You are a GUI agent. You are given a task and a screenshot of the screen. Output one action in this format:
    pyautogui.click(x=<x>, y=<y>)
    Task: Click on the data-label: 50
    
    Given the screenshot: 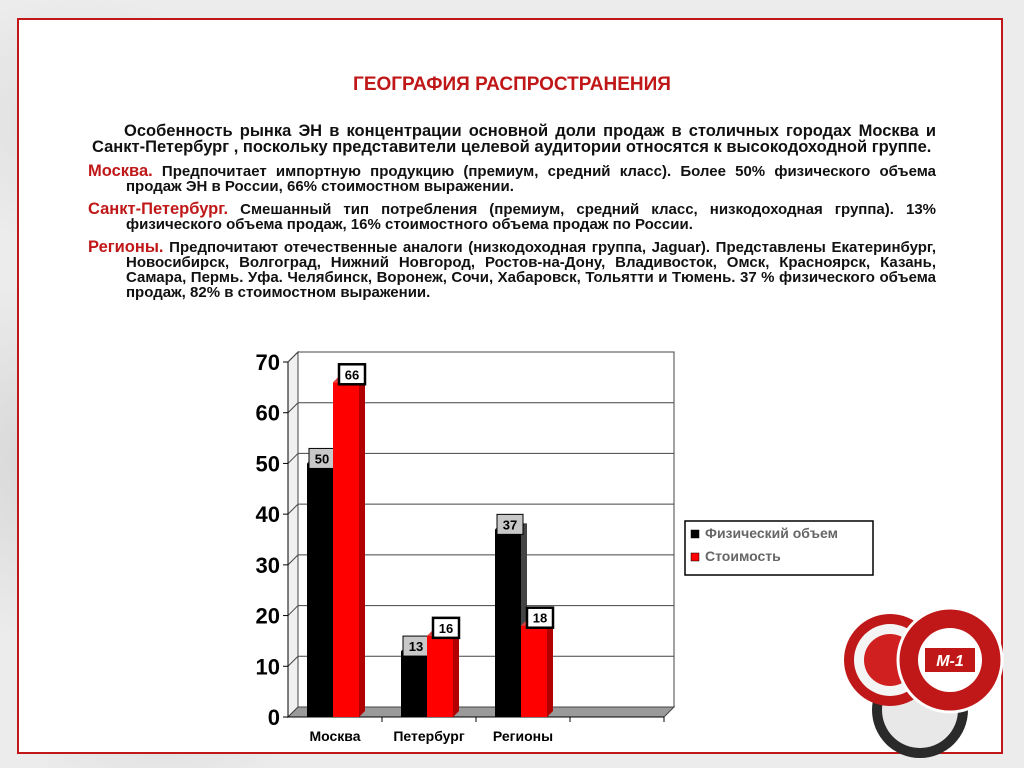 What is the action you would take?
    pyautogui.click(x=322, y=458)
    